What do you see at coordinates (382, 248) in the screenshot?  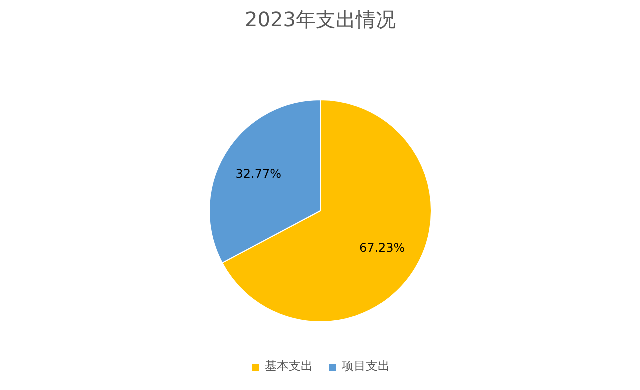 I see `data-label: 67.23%` at bounding box center [382, 248].